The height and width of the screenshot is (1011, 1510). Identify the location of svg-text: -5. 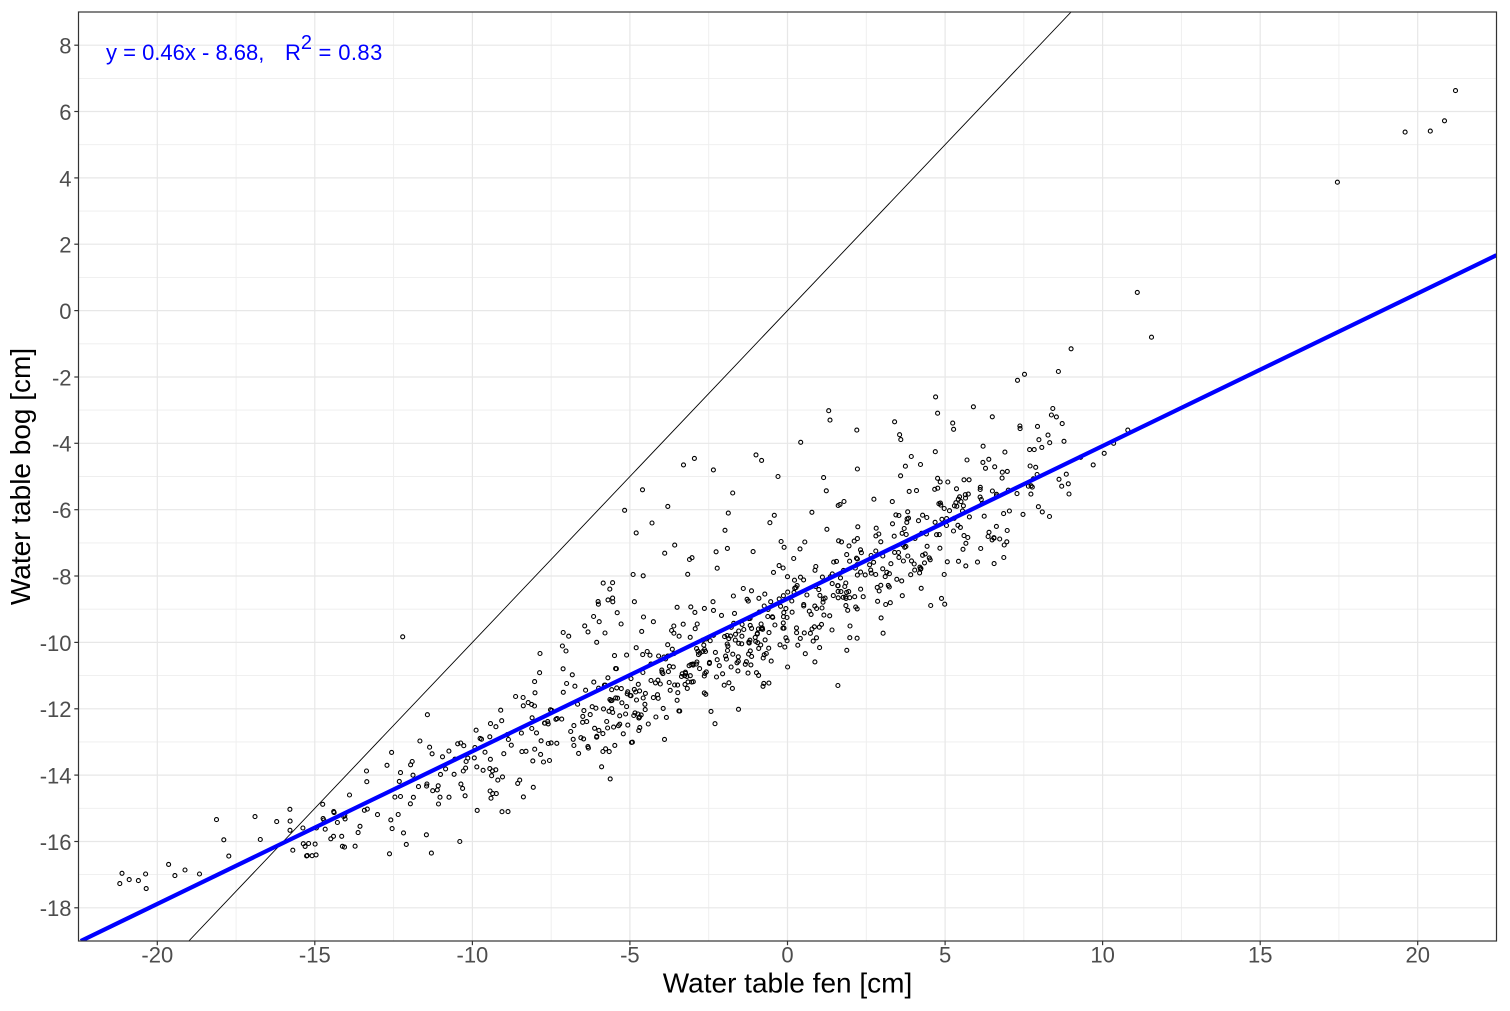
(630, 955).